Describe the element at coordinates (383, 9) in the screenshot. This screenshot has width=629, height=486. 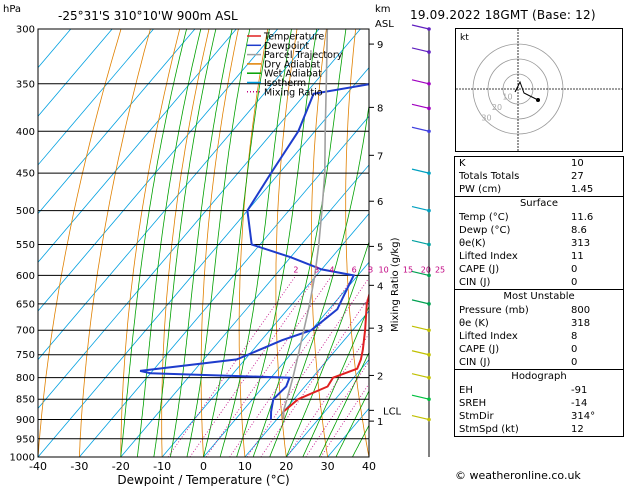
I see `km-label: km` at that location.